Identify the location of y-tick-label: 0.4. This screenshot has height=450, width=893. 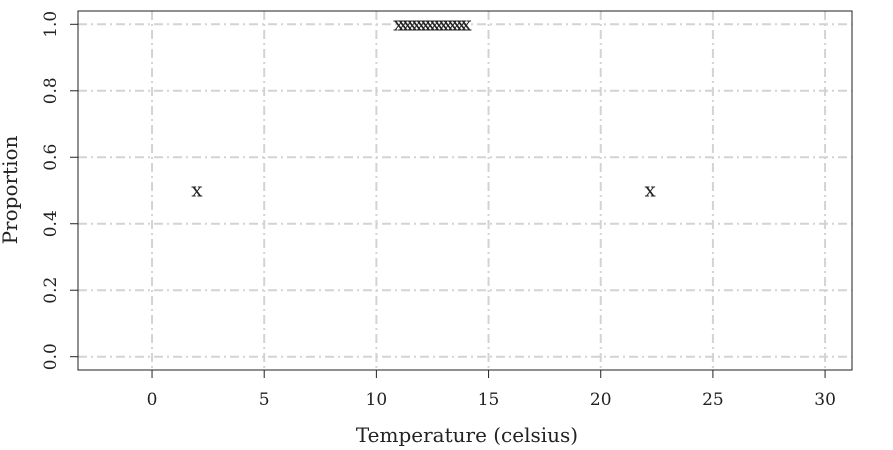
(51, 223).